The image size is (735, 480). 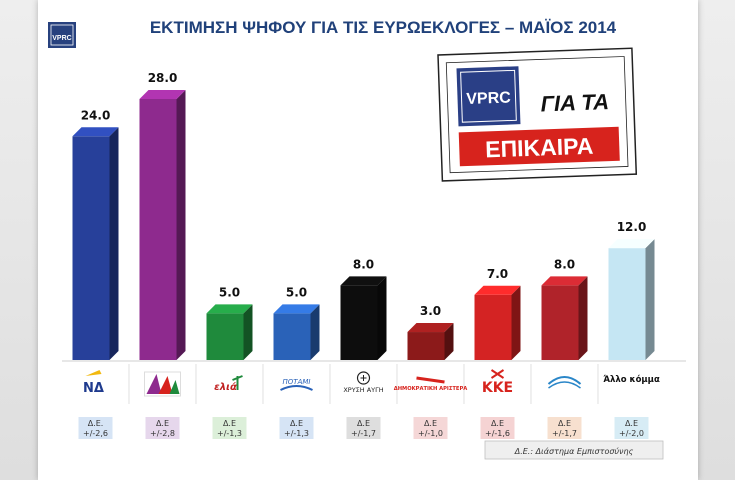 I want to click on stamp-logo-box, so click(x=488, y=96).